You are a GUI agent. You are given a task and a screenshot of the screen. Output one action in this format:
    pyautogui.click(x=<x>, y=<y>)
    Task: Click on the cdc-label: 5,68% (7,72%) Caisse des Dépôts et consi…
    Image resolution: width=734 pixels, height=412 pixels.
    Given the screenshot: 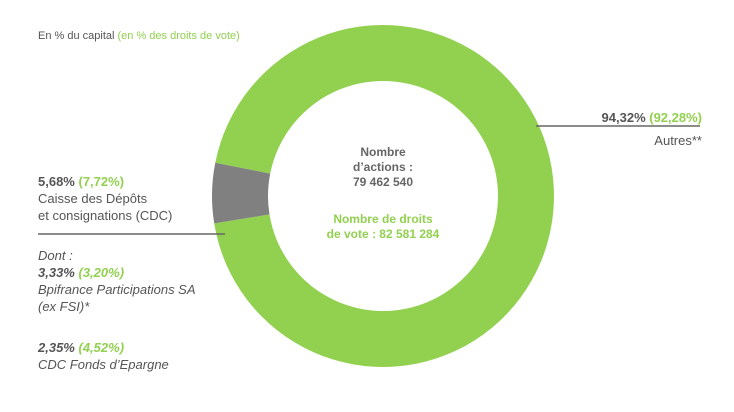 What is the action you would take?
    pyautogui.click(x=128, y=198)
    